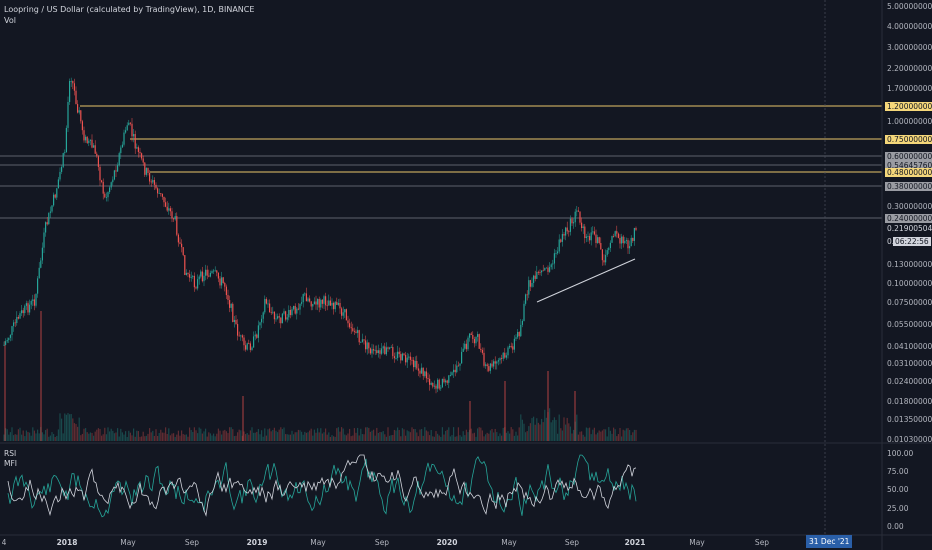 The height and width of the screenshot is (550, 932). I want to click on price-tick-label: 0.07500000, so click(909, 302).